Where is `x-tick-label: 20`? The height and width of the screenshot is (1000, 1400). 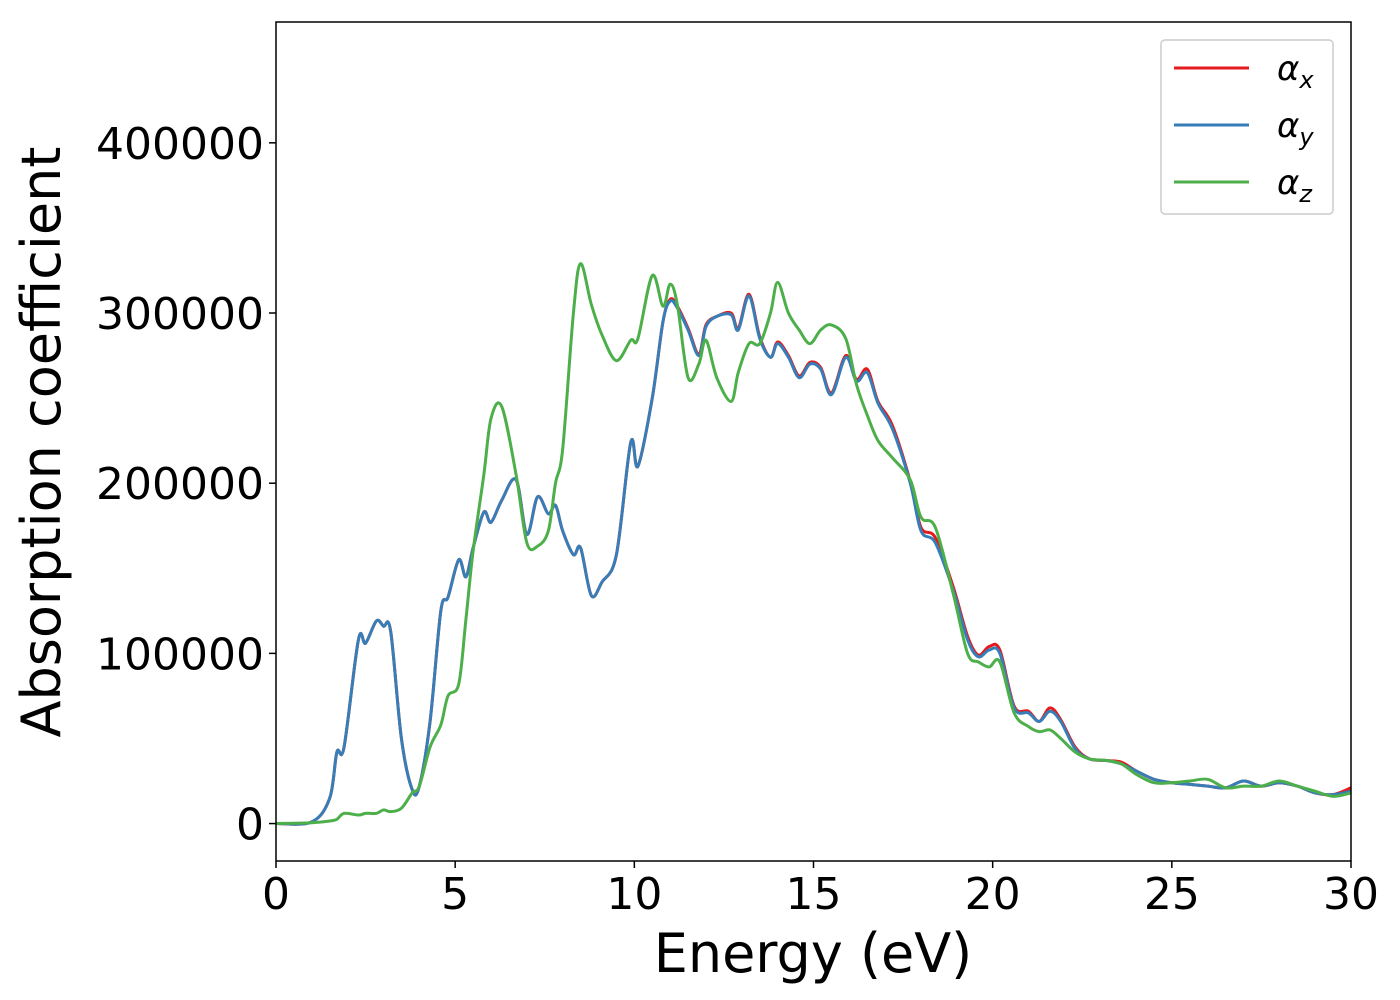 x-tick-label: 20 is located at coordinates (993, 894).